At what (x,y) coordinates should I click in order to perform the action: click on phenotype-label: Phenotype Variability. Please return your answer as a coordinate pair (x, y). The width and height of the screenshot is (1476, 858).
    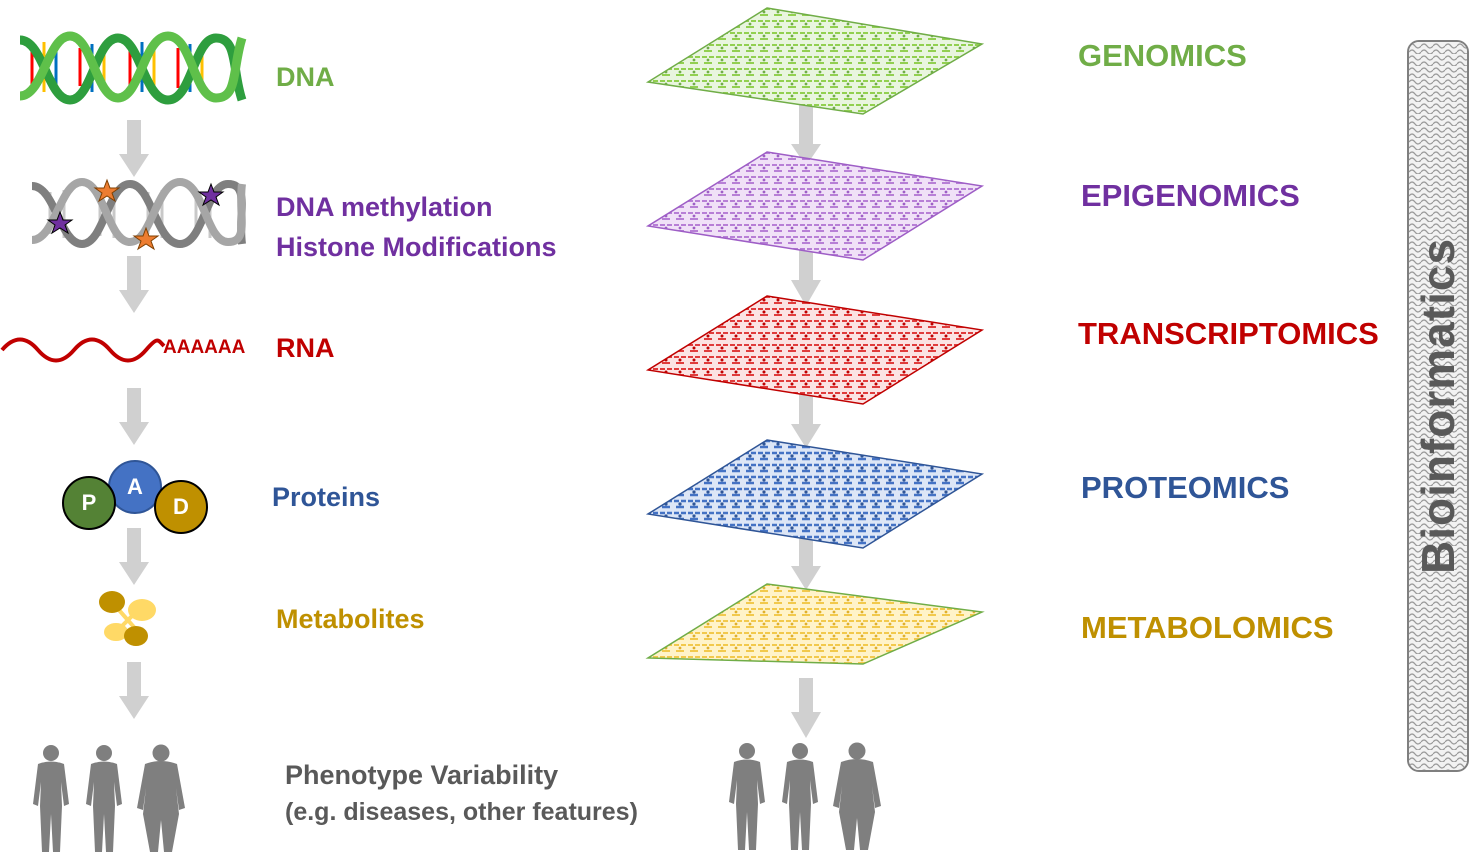
    Looking at the image, I should click on (422, 775).